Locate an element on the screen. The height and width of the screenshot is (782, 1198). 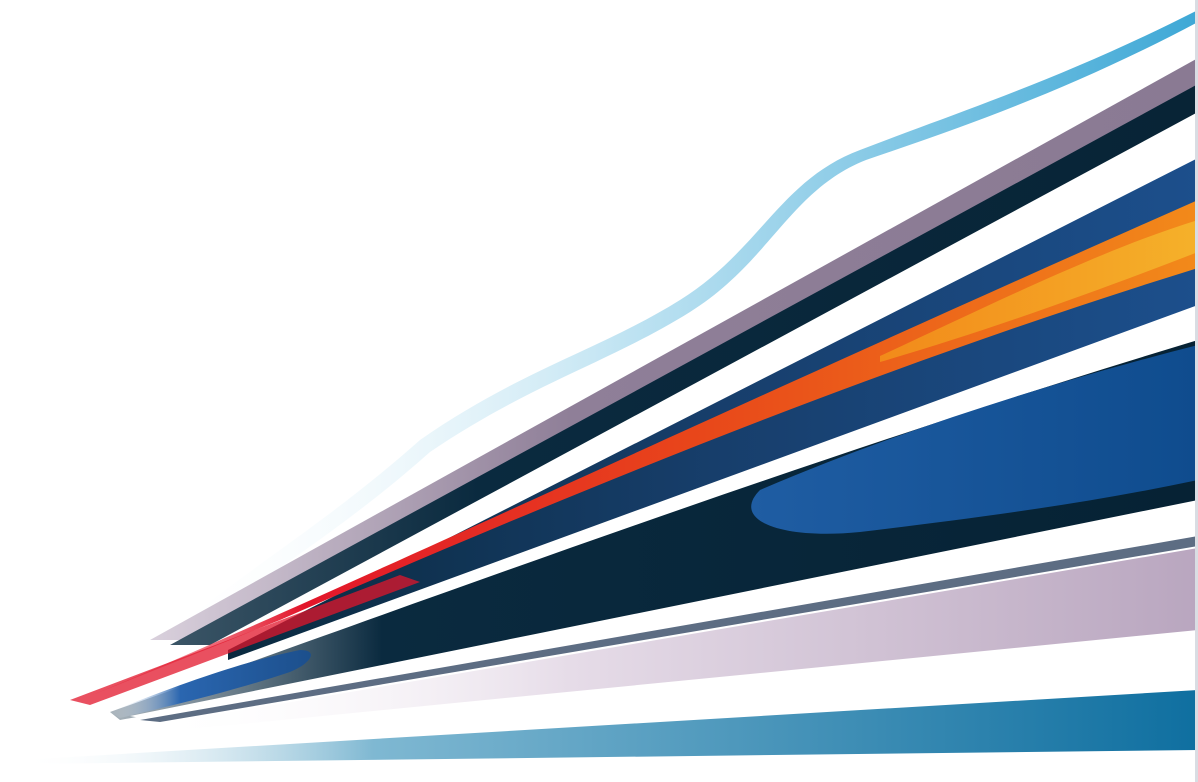
deep-blue-lozenge is located at coordinates (974, 439).